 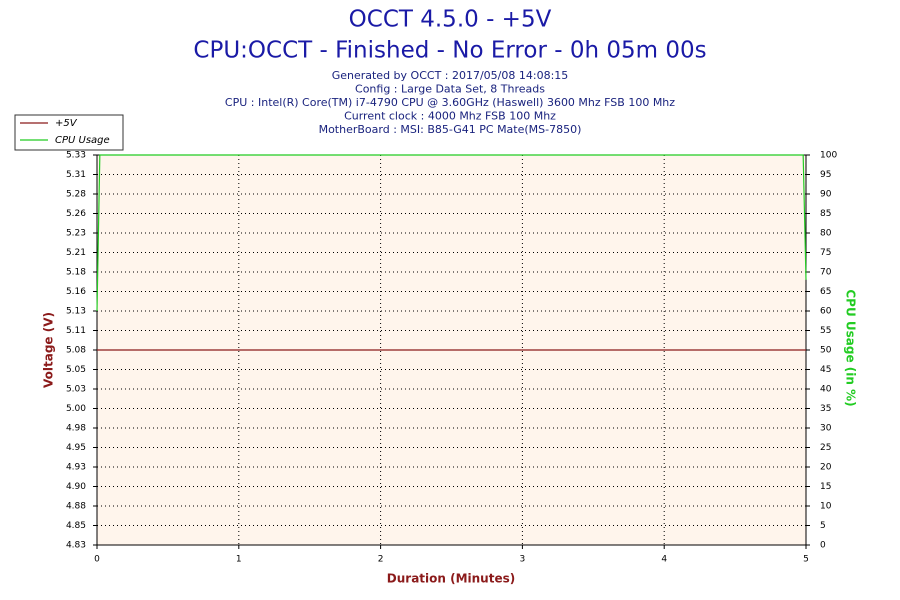 What do you see at coordinates (66, 123) in the screenshot?
I see `legend-label: +5V` at bounding box center [66, 123].